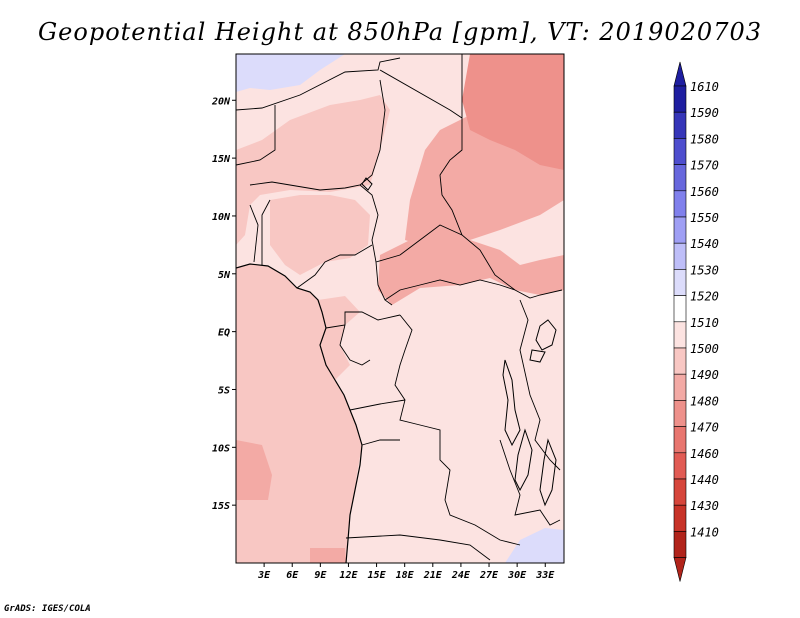  I want to click on colorbar-label: 1550, so click(704, 218).